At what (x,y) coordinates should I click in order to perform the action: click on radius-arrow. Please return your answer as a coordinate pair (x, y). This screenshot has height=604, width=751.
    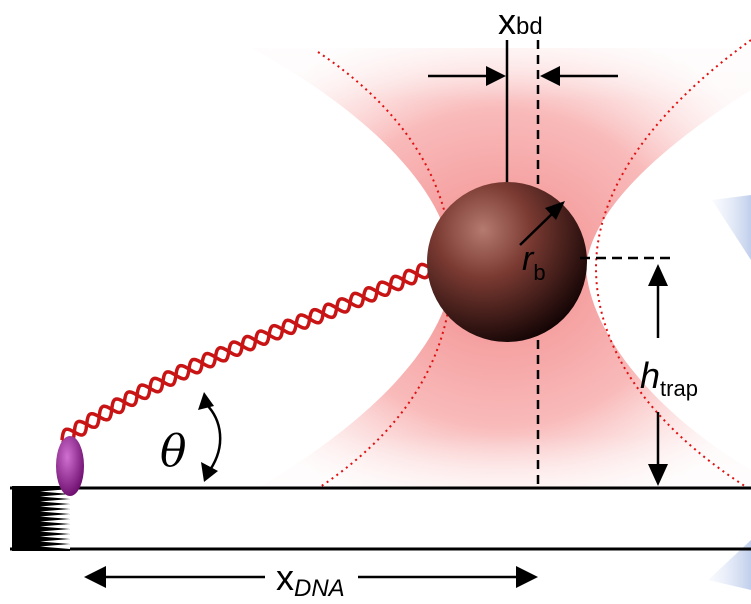
    Looking at the image, I should click on (542, 223).